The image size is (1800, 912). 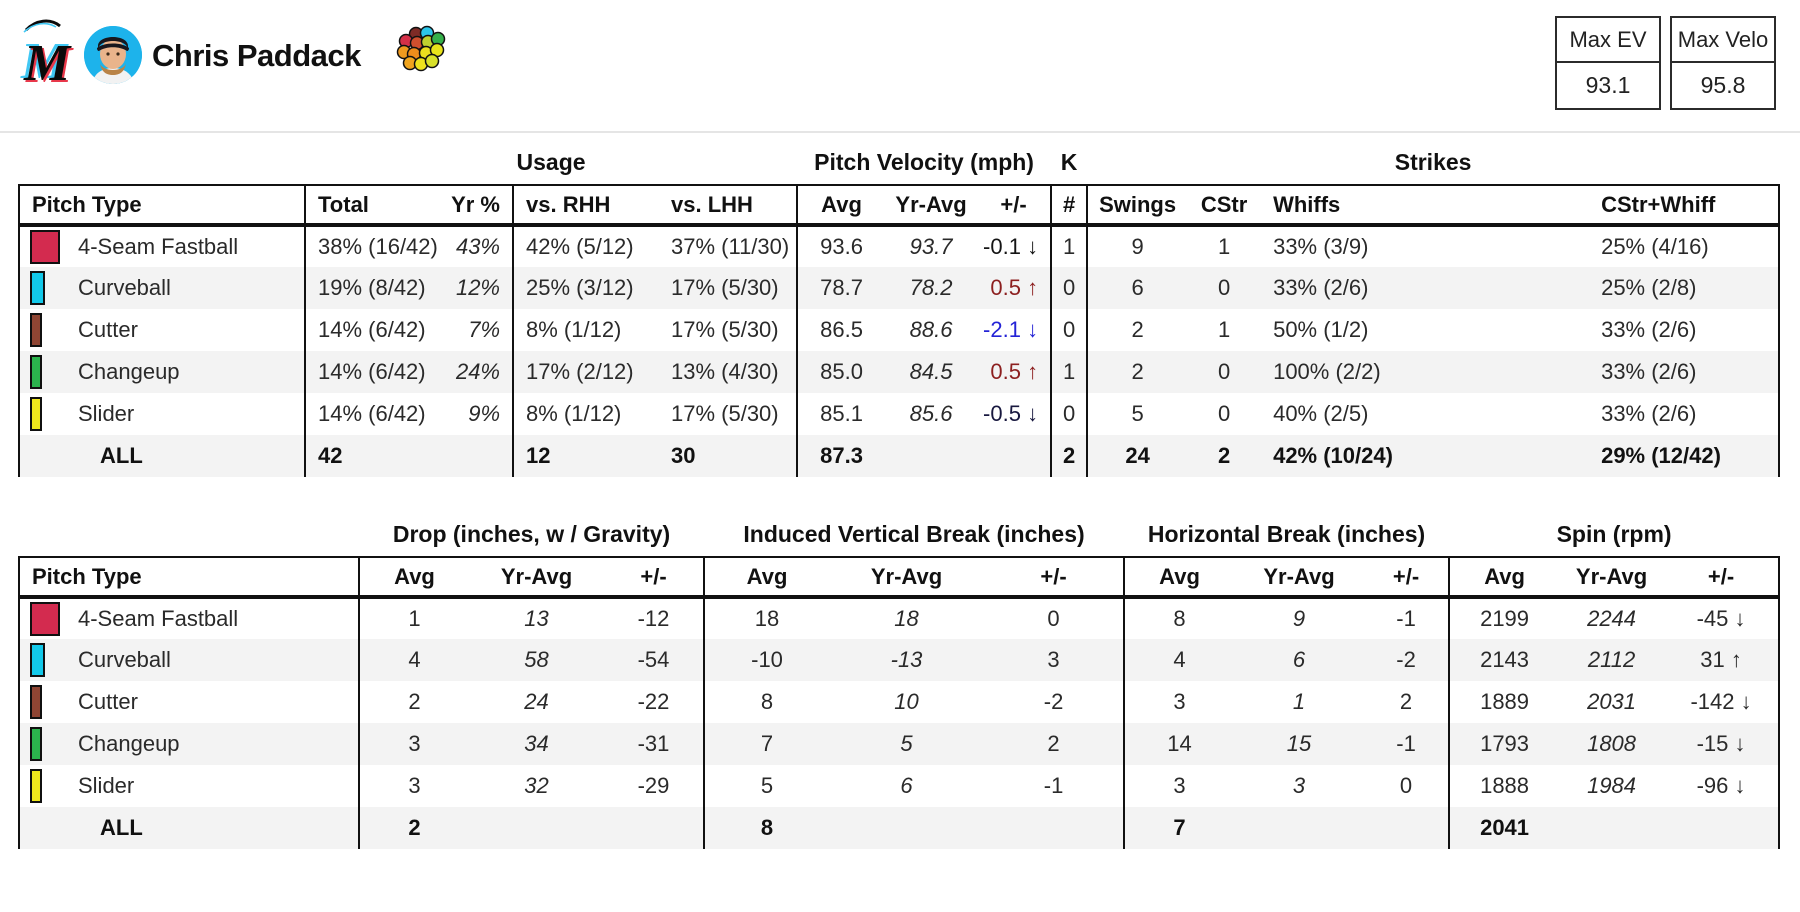 What do you see at coordinates (730, 246) in the screenshot?
I see `cell-vs-lhh: 37% (11/30)` at bounding box center [730, 246].